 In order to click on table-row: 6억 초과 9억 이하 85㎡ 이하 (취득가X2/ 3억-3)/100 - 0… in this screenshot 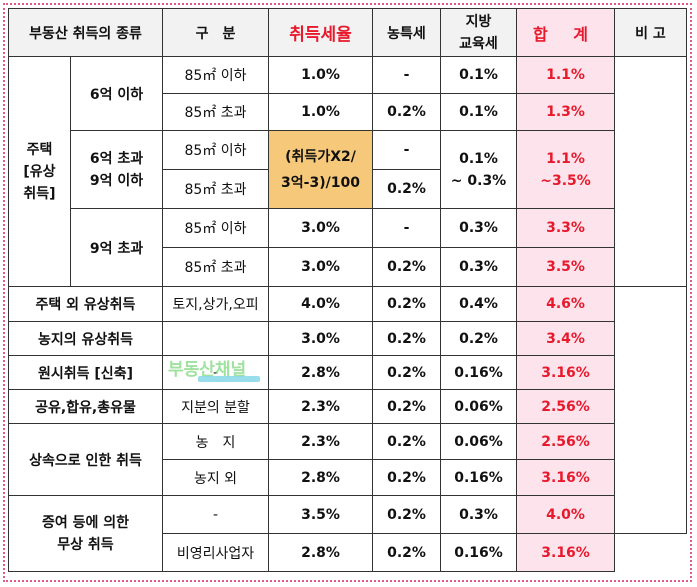, I will do `click(348, 169)`.